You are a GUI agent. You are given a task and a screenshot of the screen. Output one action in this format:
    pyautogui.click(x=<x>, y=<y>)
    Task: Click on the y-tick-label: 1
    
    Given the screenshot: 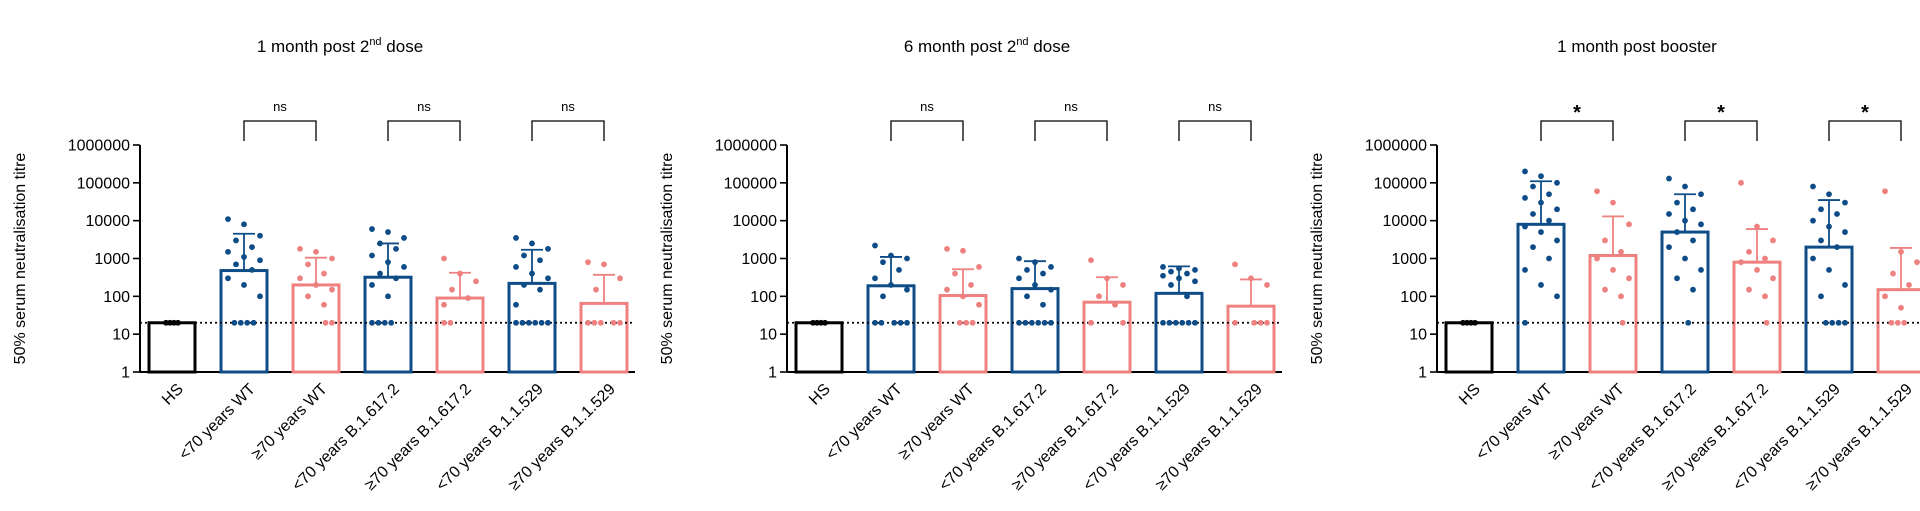 What is the action you would take?
    pyautogui.click(x=125, y=373)
    